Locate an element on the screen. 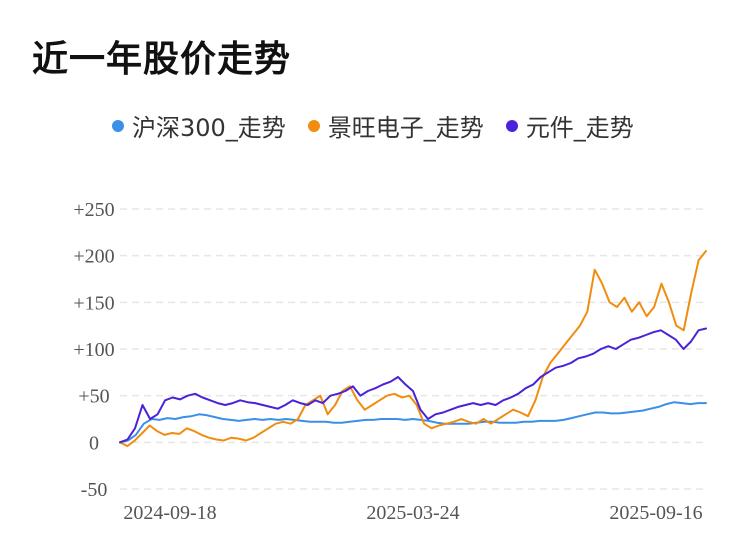  legend-dot-jingwang is located at coordinates (313, 125).